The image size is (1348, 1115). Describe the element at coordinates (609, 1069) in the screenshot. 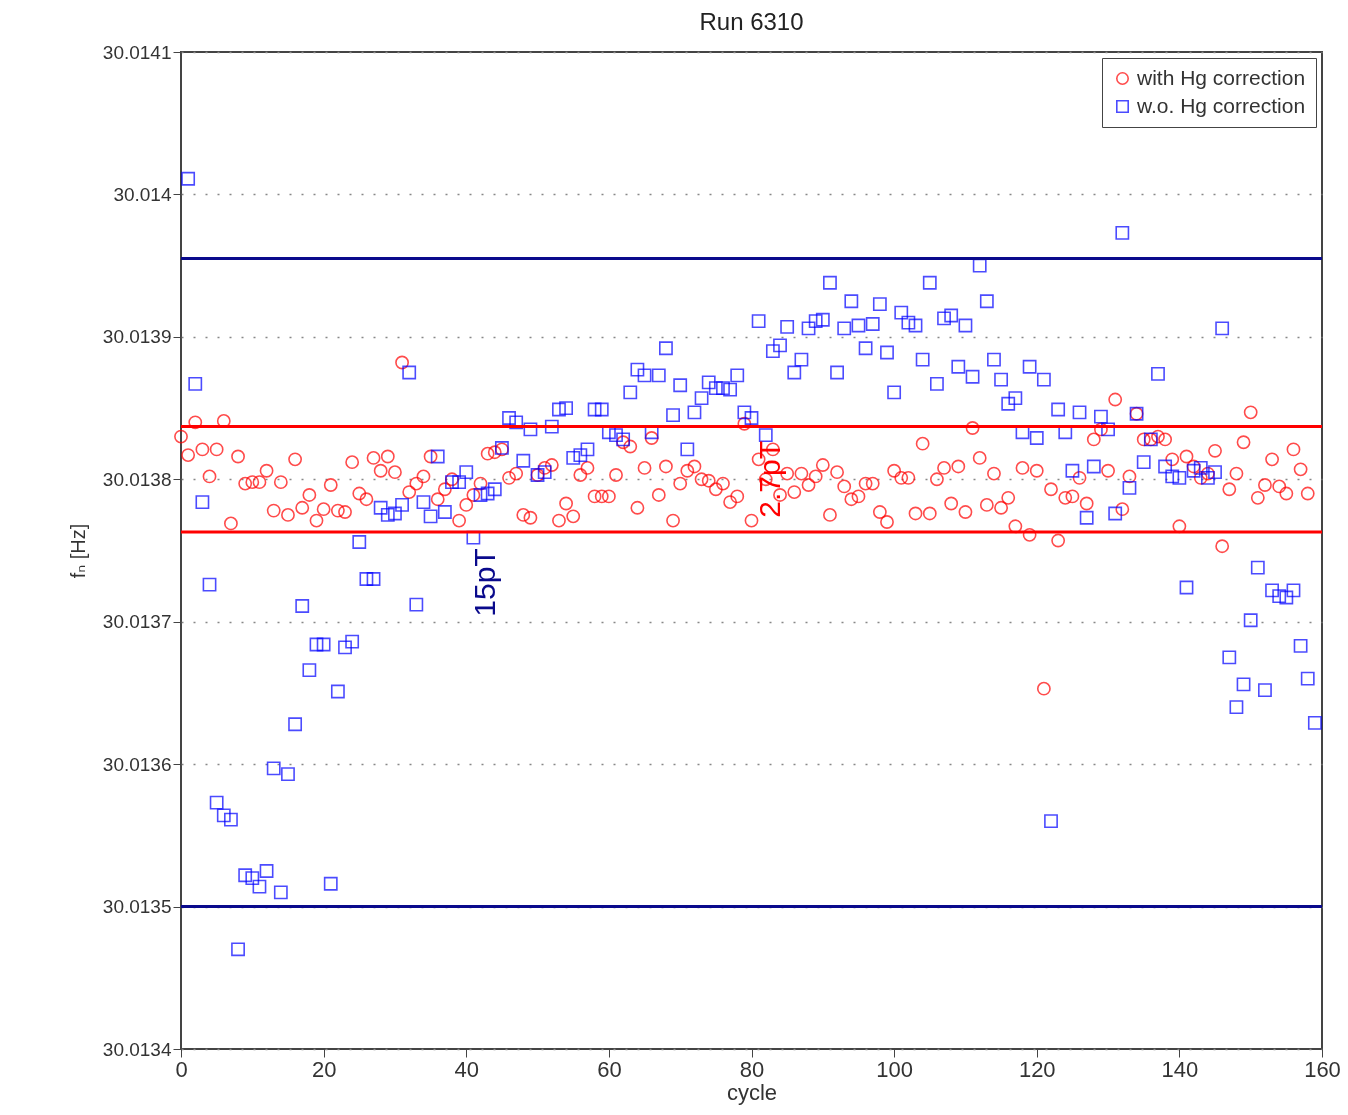

I see `x-tick-label: 60` at that location.